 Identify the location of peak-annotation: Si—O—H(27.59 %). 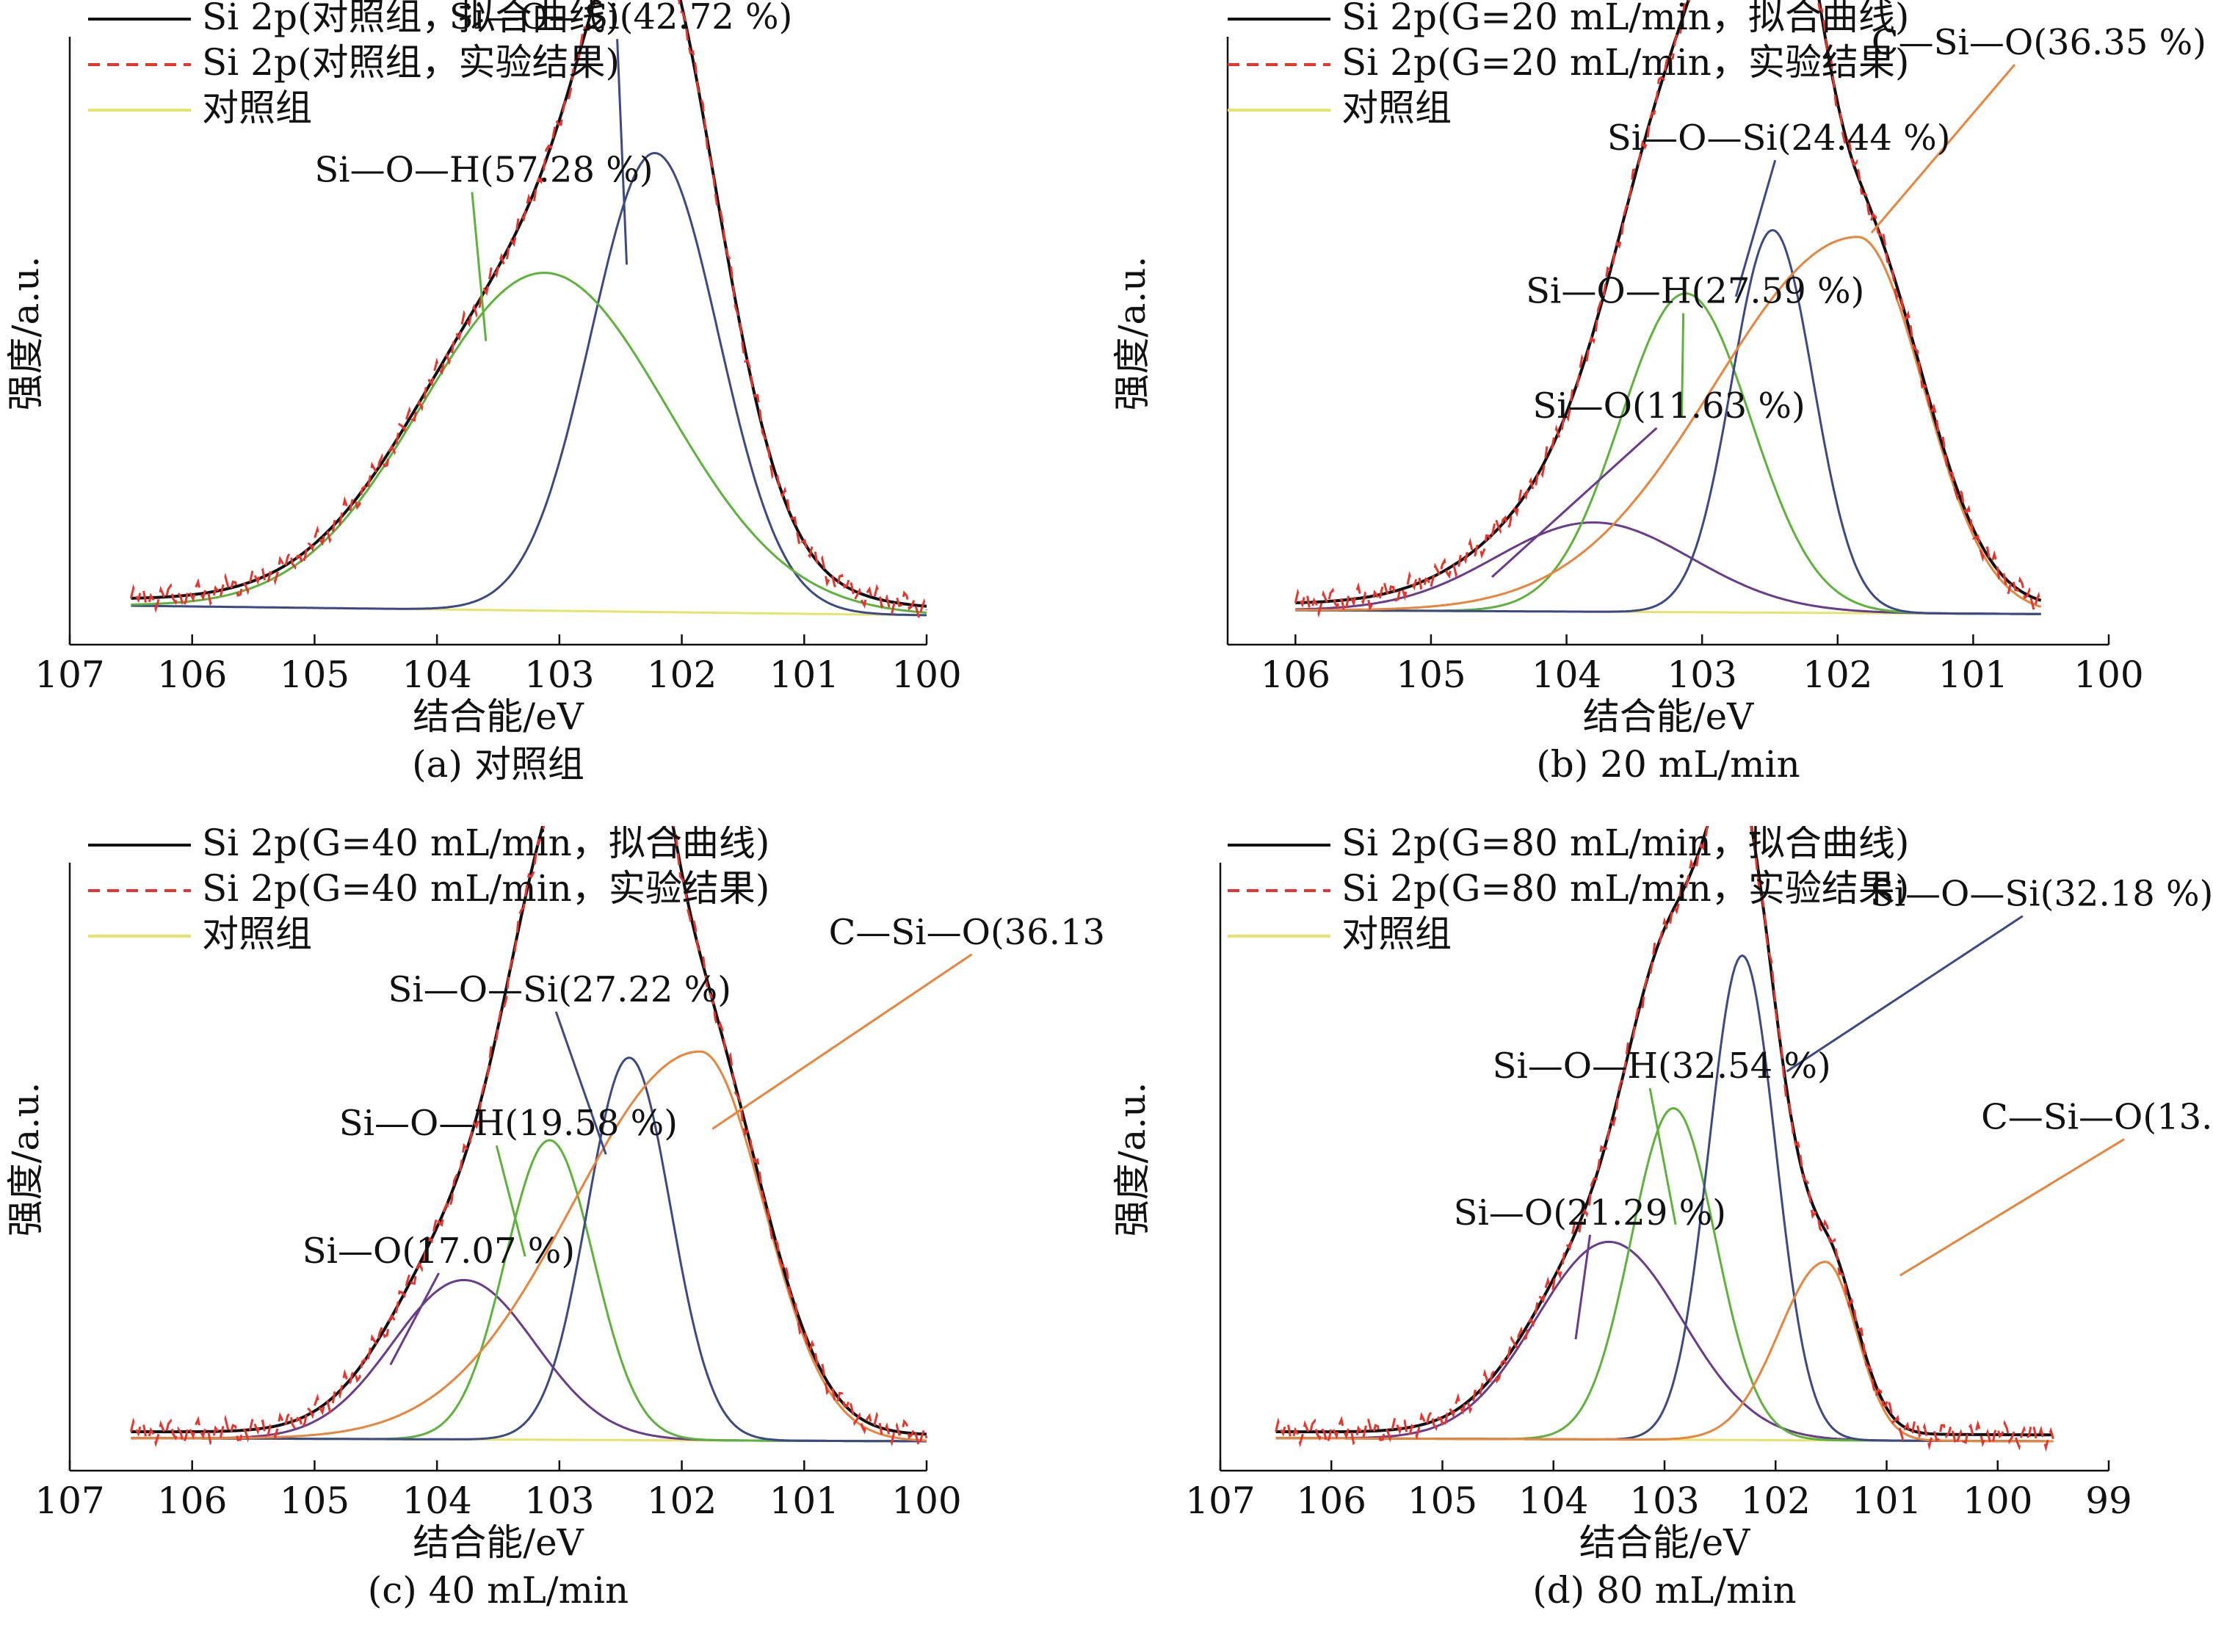
(1695, 291).